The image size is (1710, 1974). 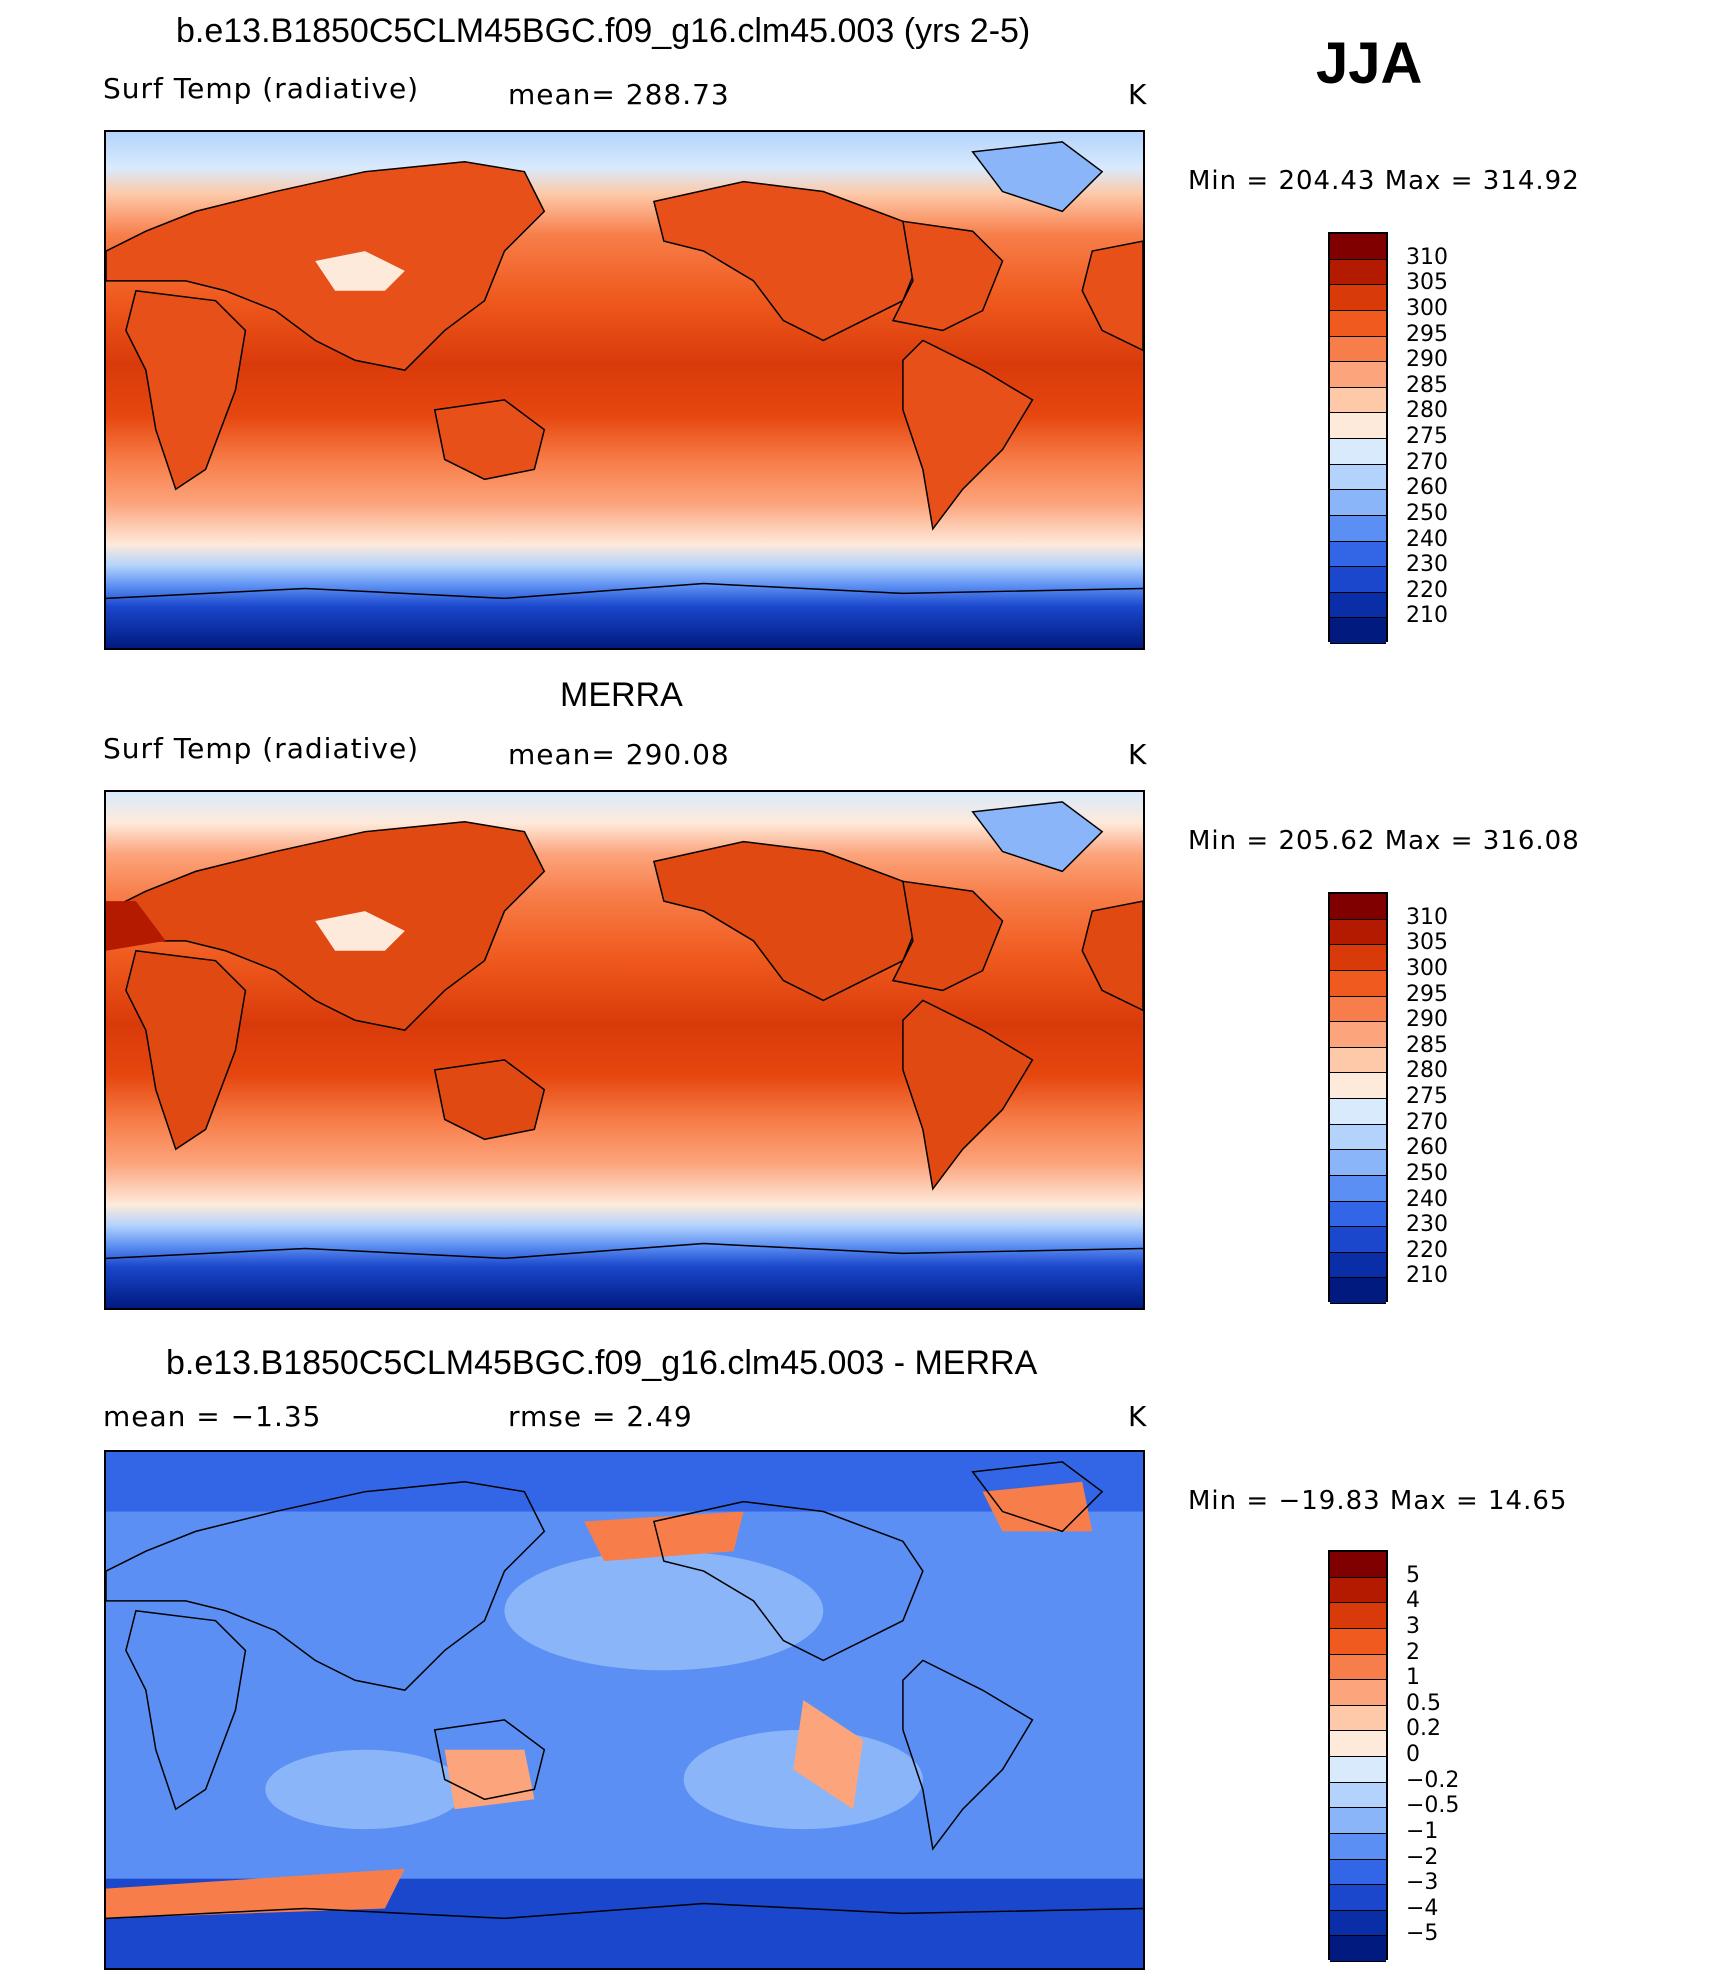 What do you see at coordinates (1427, 1225) in the screenshot?
I see `panel-2-colorbar-label: 230` at bounding box center [1427, 1225].